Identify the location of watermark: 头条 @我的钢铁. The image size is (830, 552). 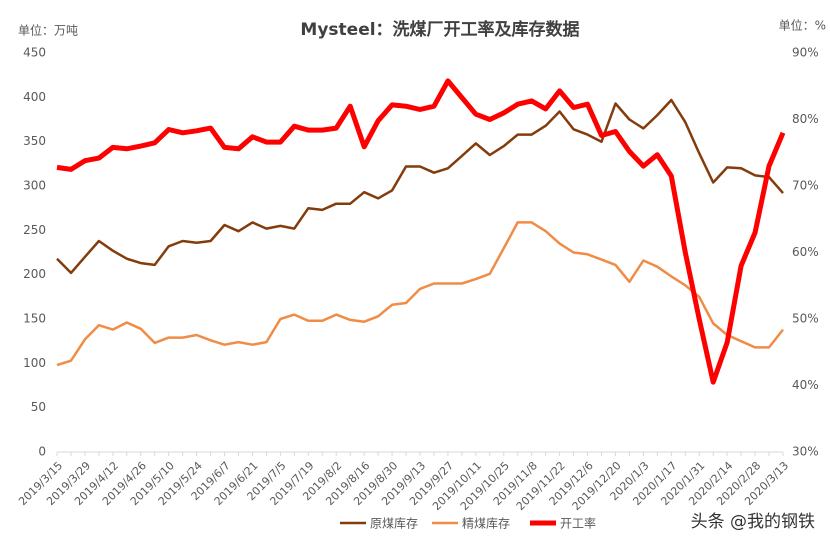
(753, 522).